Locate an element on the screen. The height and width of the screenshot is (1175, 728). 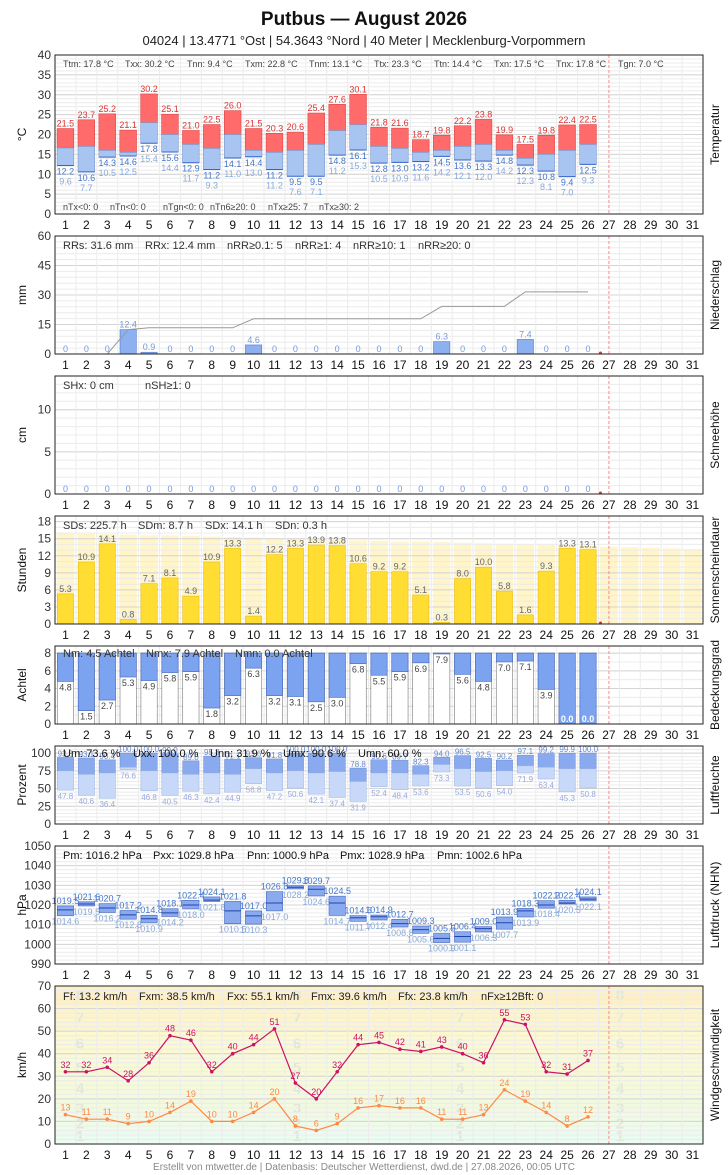
beaufort-band is located at coordinates (379, 1136).